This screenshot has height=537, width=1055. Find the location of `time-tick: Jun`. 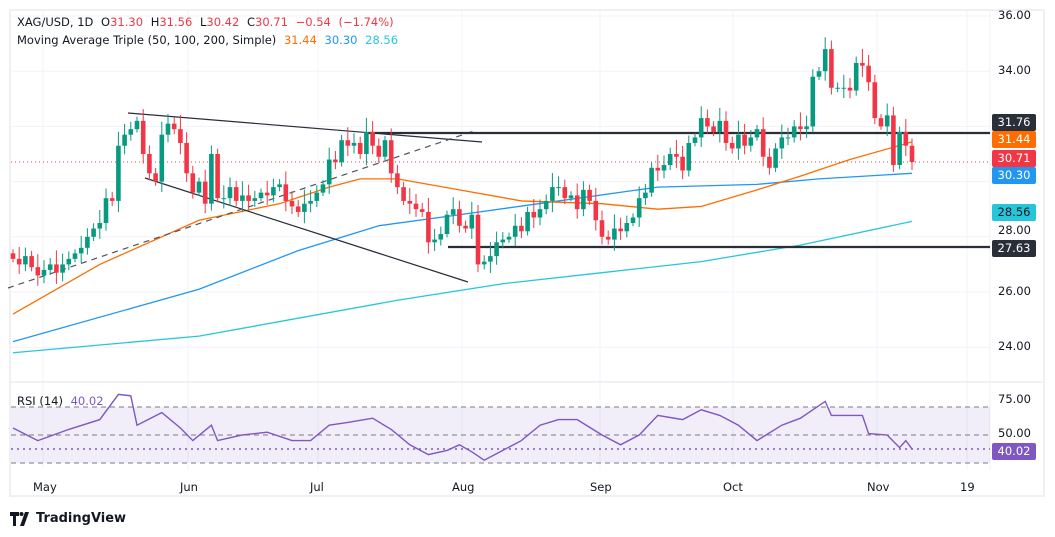

time-tick: Jun is located at coordinates (189, 487).